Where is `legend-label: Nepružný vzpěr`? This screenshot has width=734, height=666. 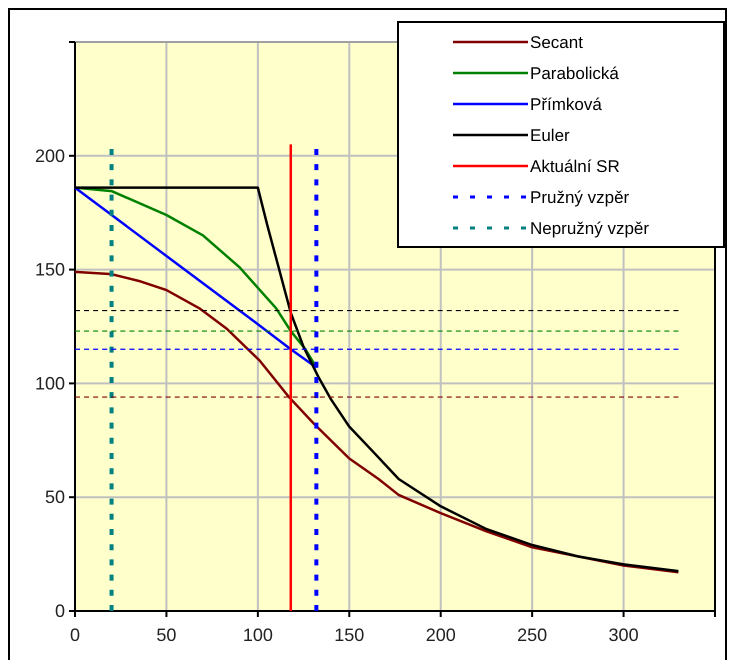
legend-label: Nepružný vzpěr is located at coordinates (590, 228).